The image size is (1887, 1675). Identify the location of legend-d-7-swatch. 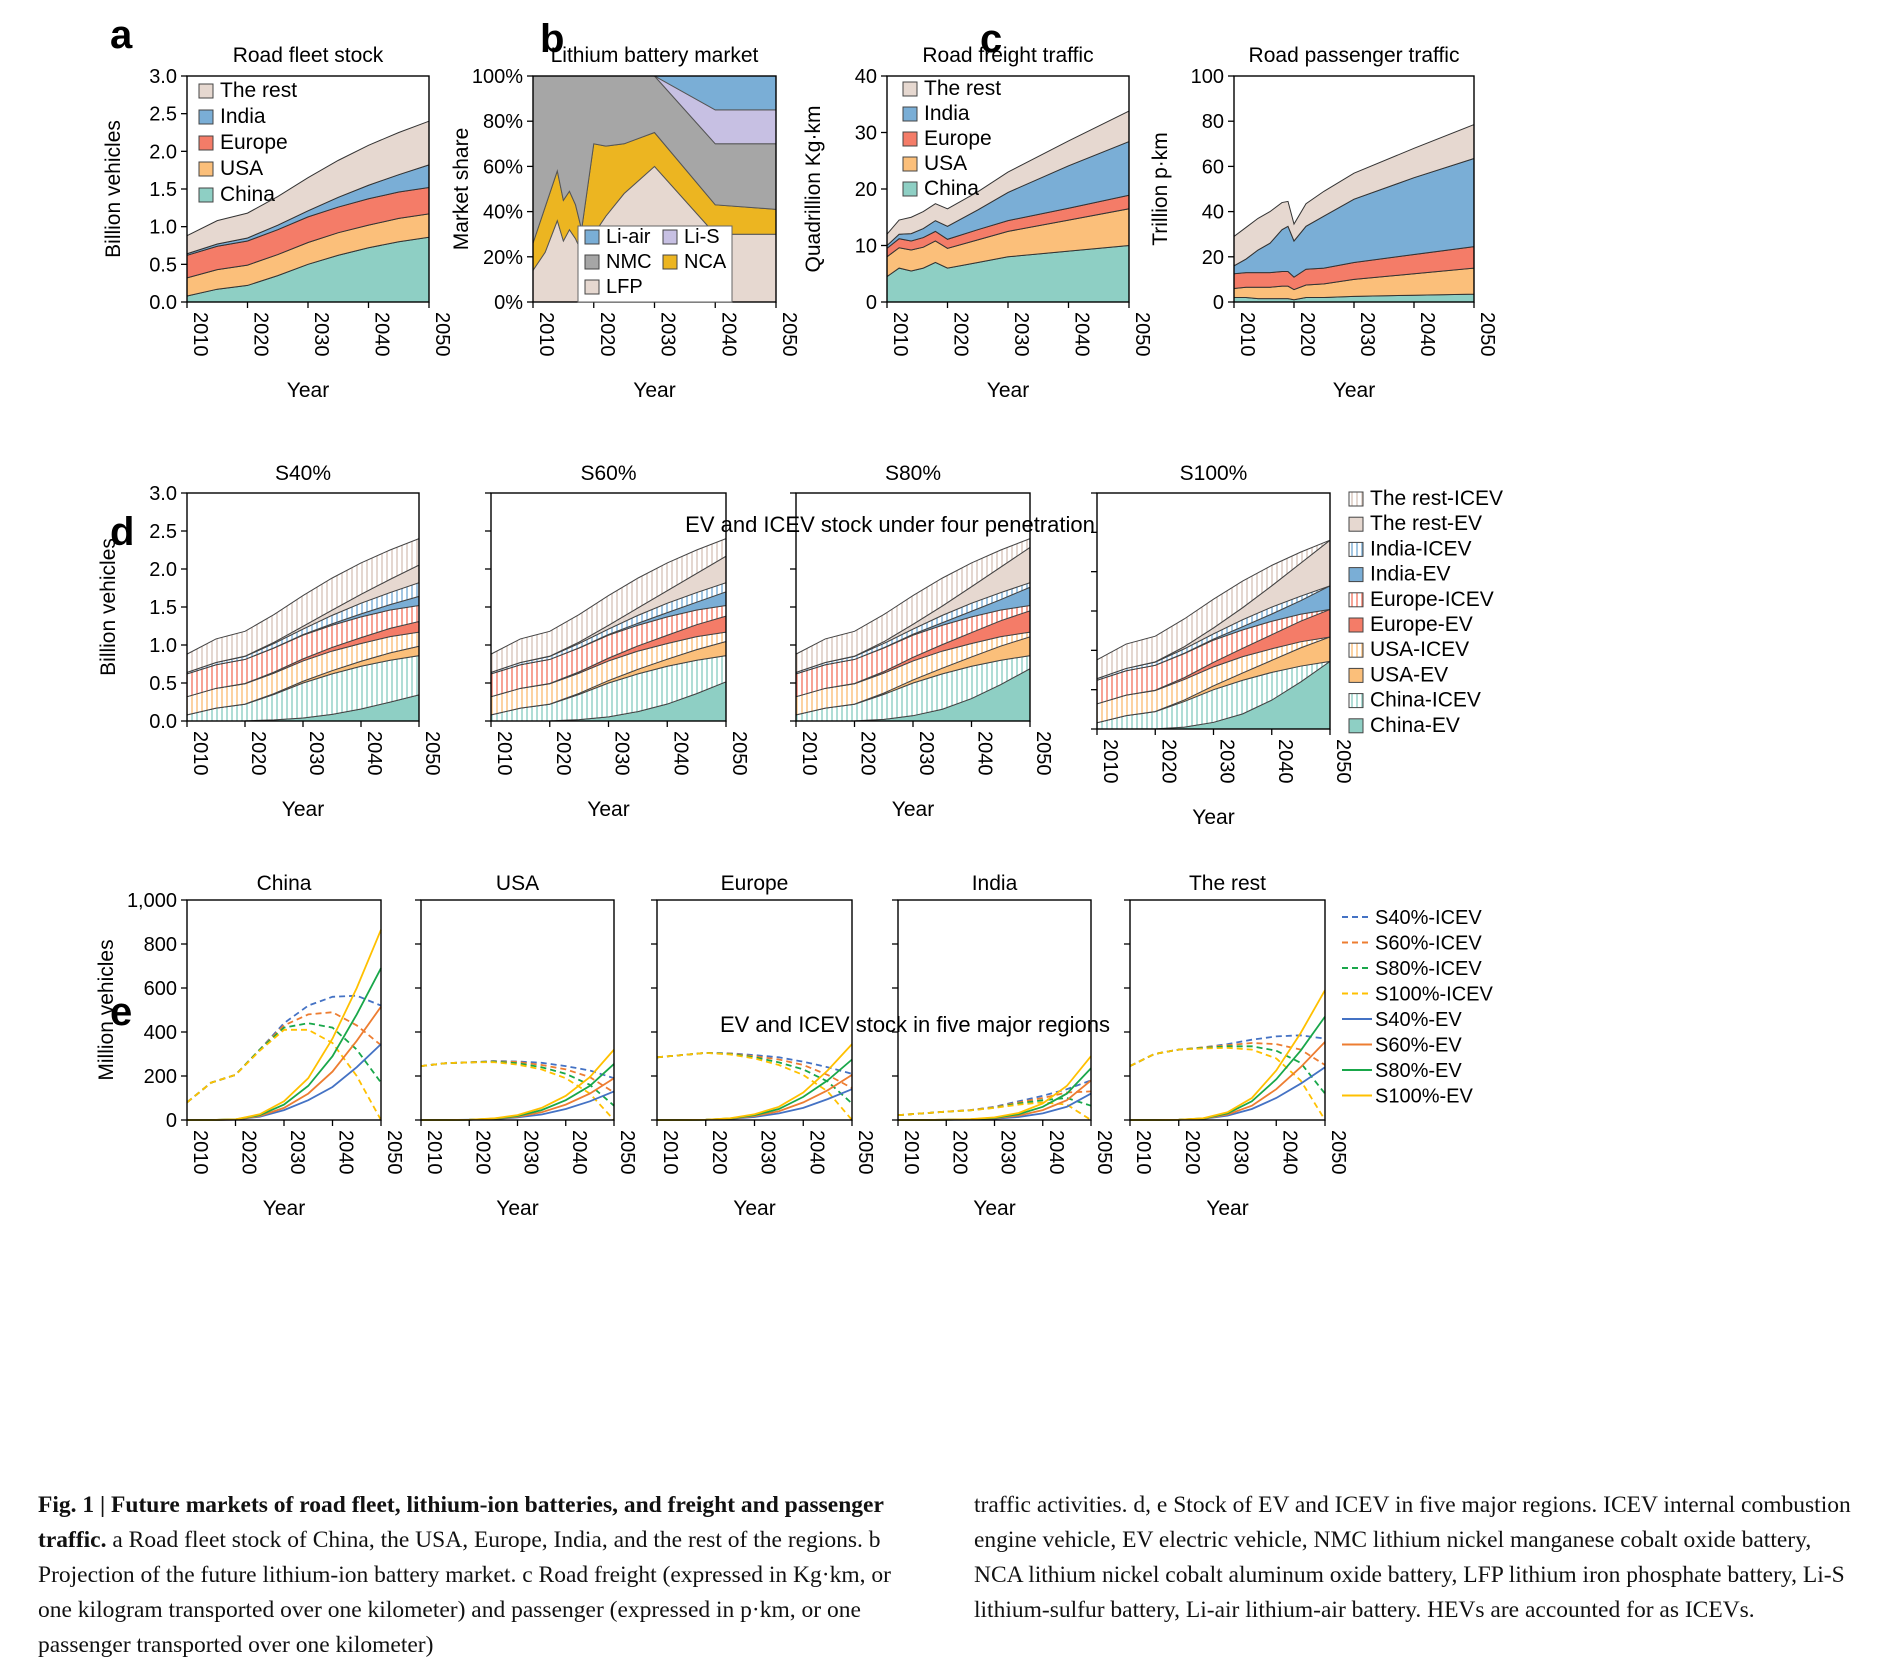
(1356, 675).